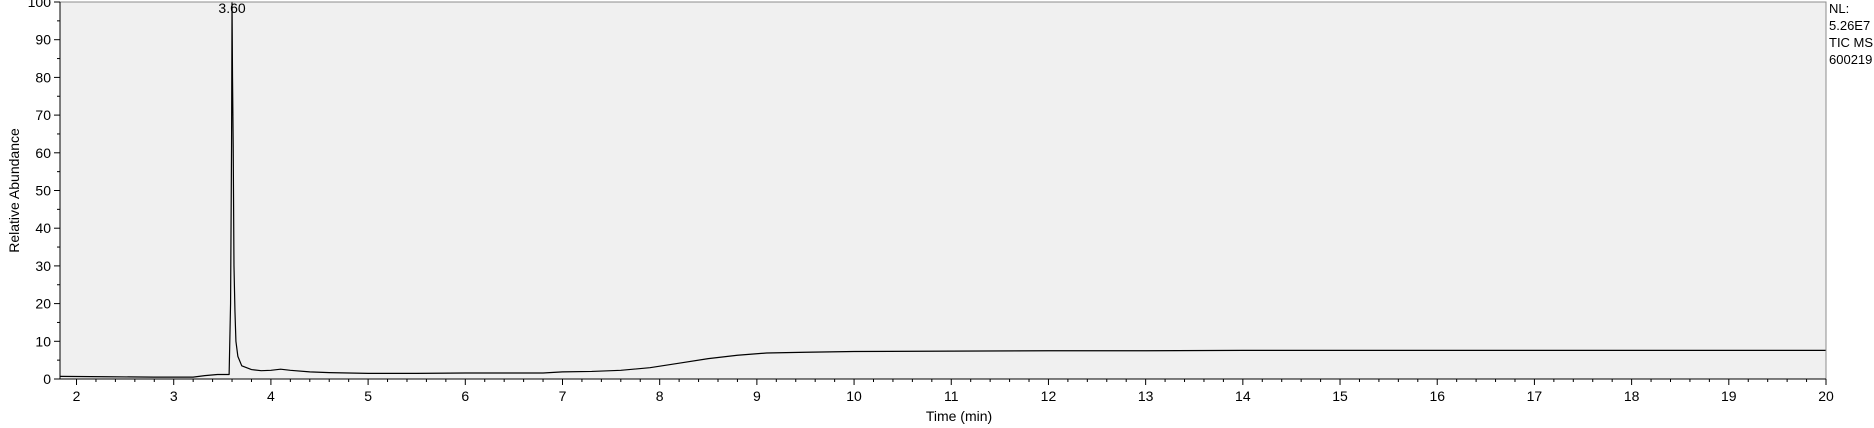 The image size is (1874, 428). Describe the element at coordinates (43, 153) in the screenshot. I see `y-tick-label: 60` at that location.